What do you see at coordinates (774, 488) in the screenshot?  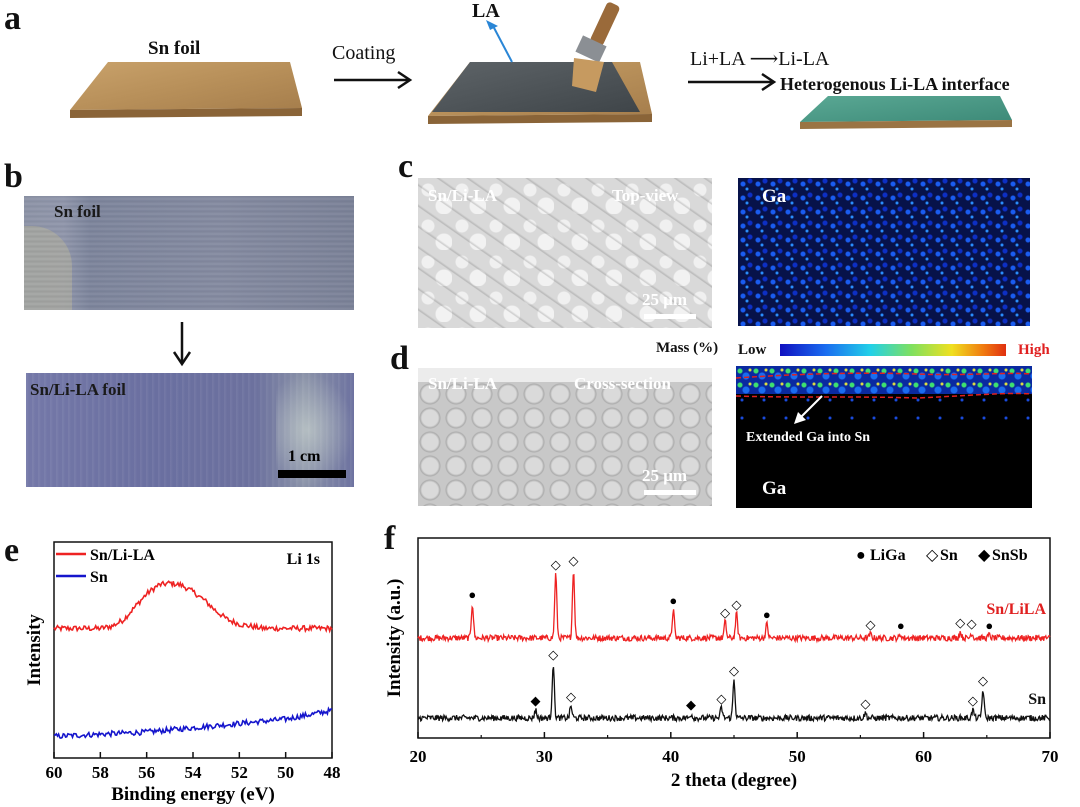 I see `ga-map-cross-label: Ga` at bounding box center [774, 488].